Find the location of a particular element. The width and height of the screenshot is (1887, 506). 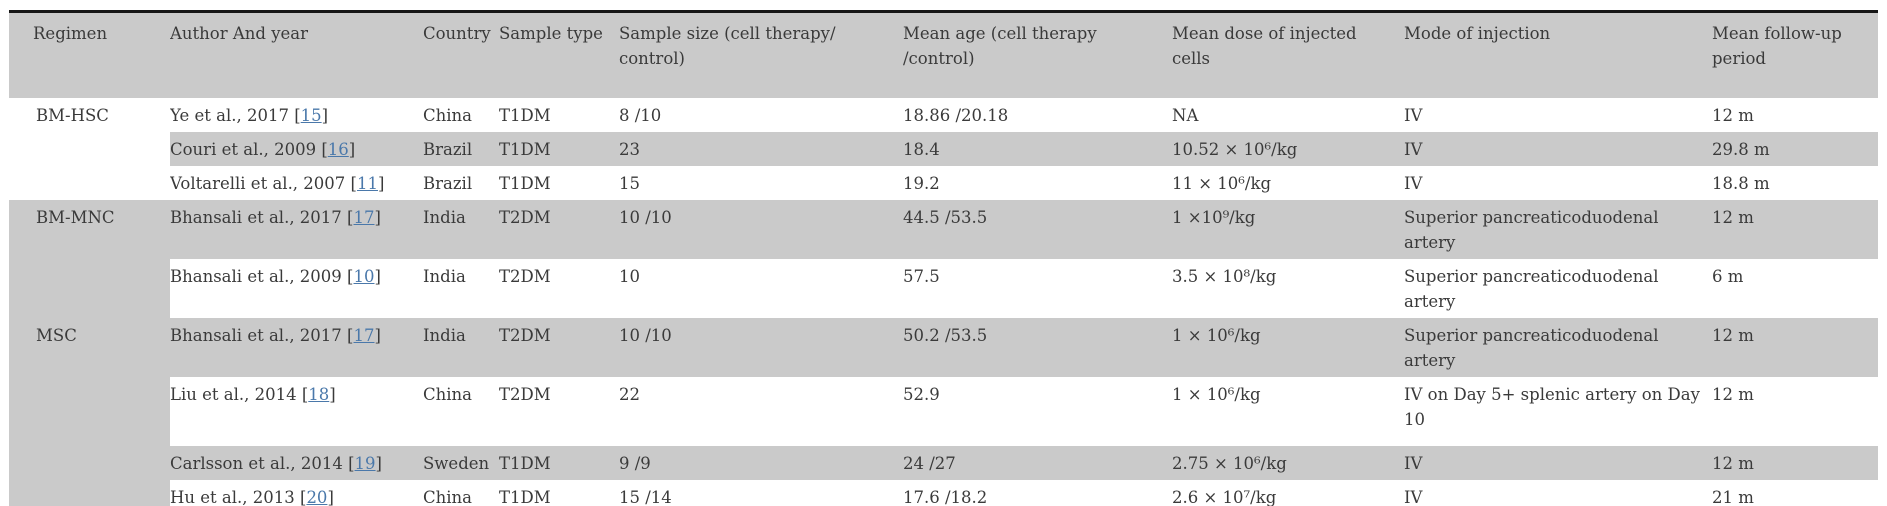

dose-cell: 11 × 10⁶/kg is located at coordinates (1222, 183).